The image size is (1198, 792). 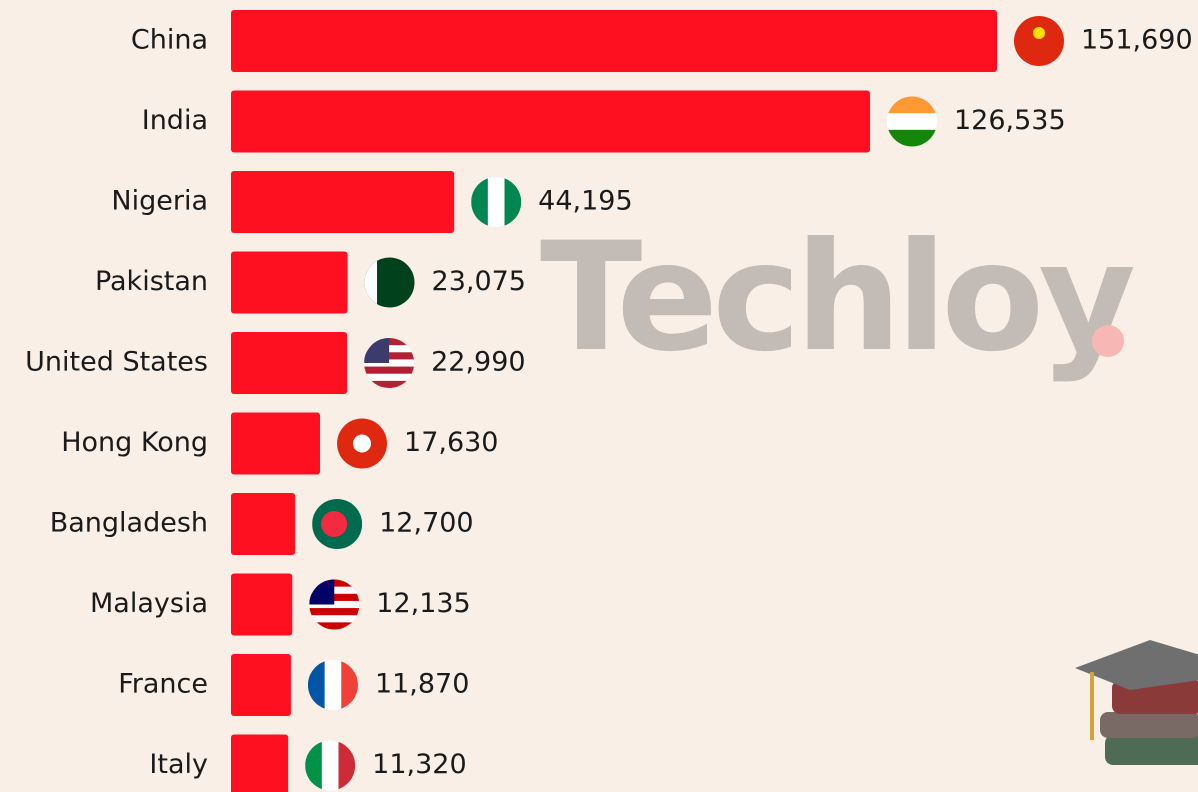 What do you see at coordinates (419, 764) in the screenshot?
I see `value-label: 11,320` at bounding box center [419, 764].